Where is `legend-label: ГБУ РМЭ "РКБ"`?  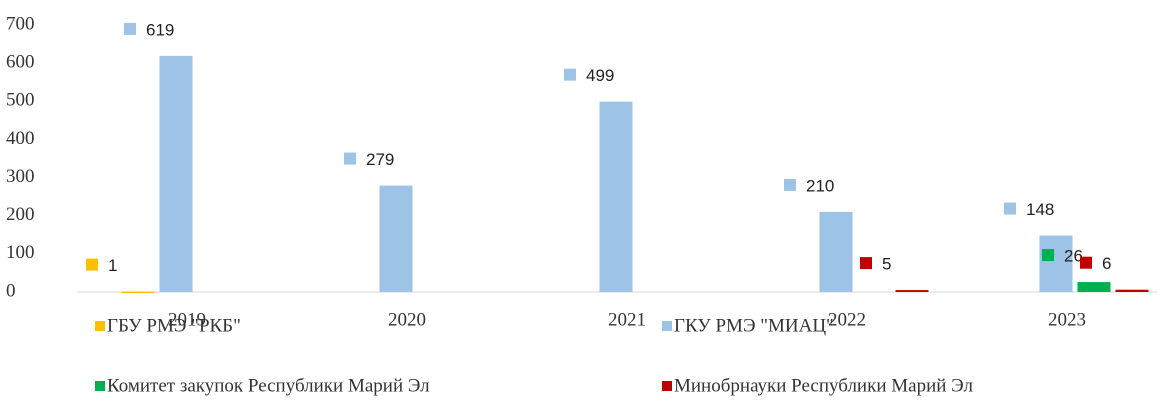 legend-label: ГБУ РМЭ "РКБ" is located at coordinates (174, 325).